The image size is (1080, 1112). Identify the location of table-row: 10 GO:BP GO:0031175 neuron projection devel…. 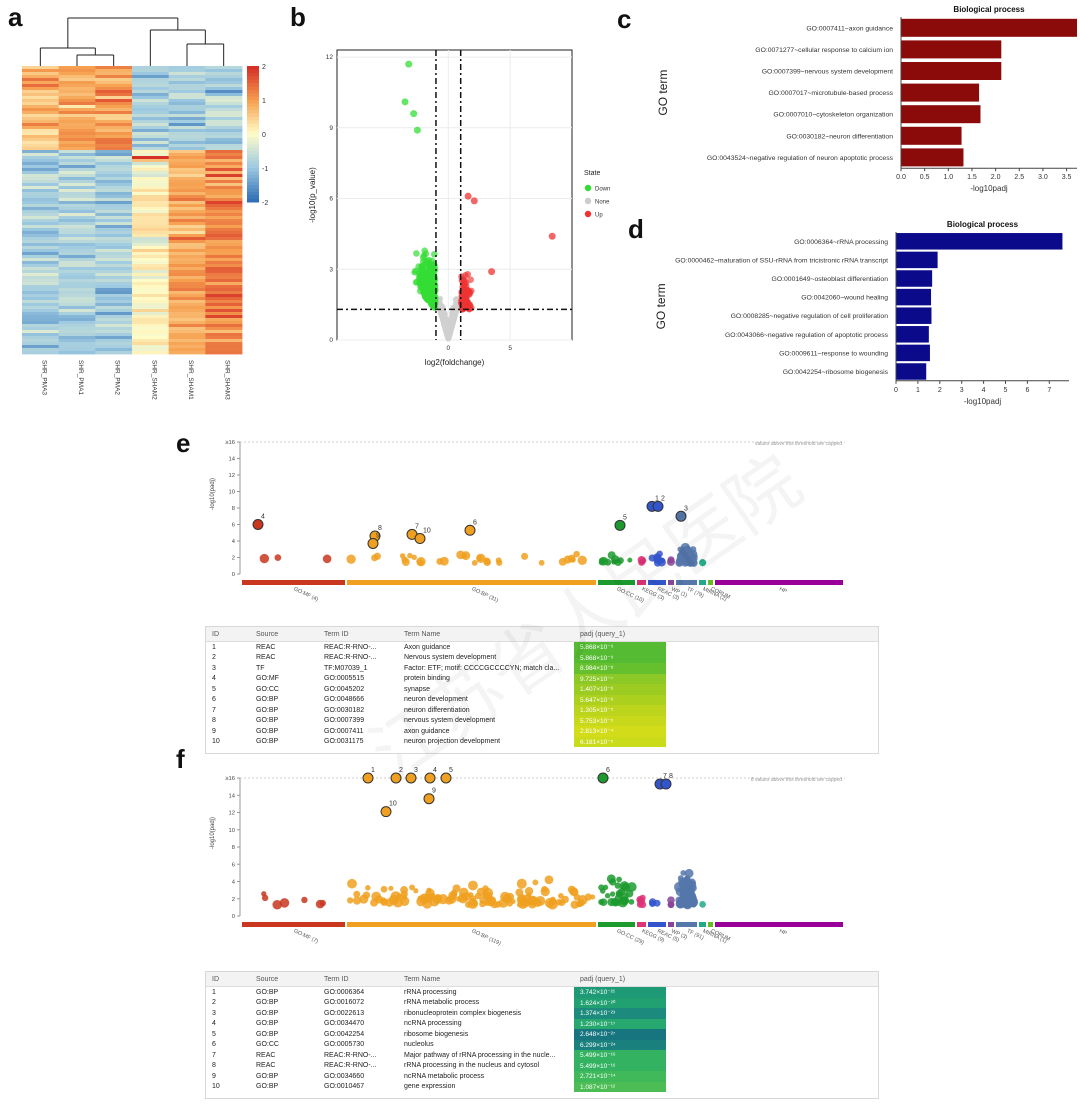
(542, 741).